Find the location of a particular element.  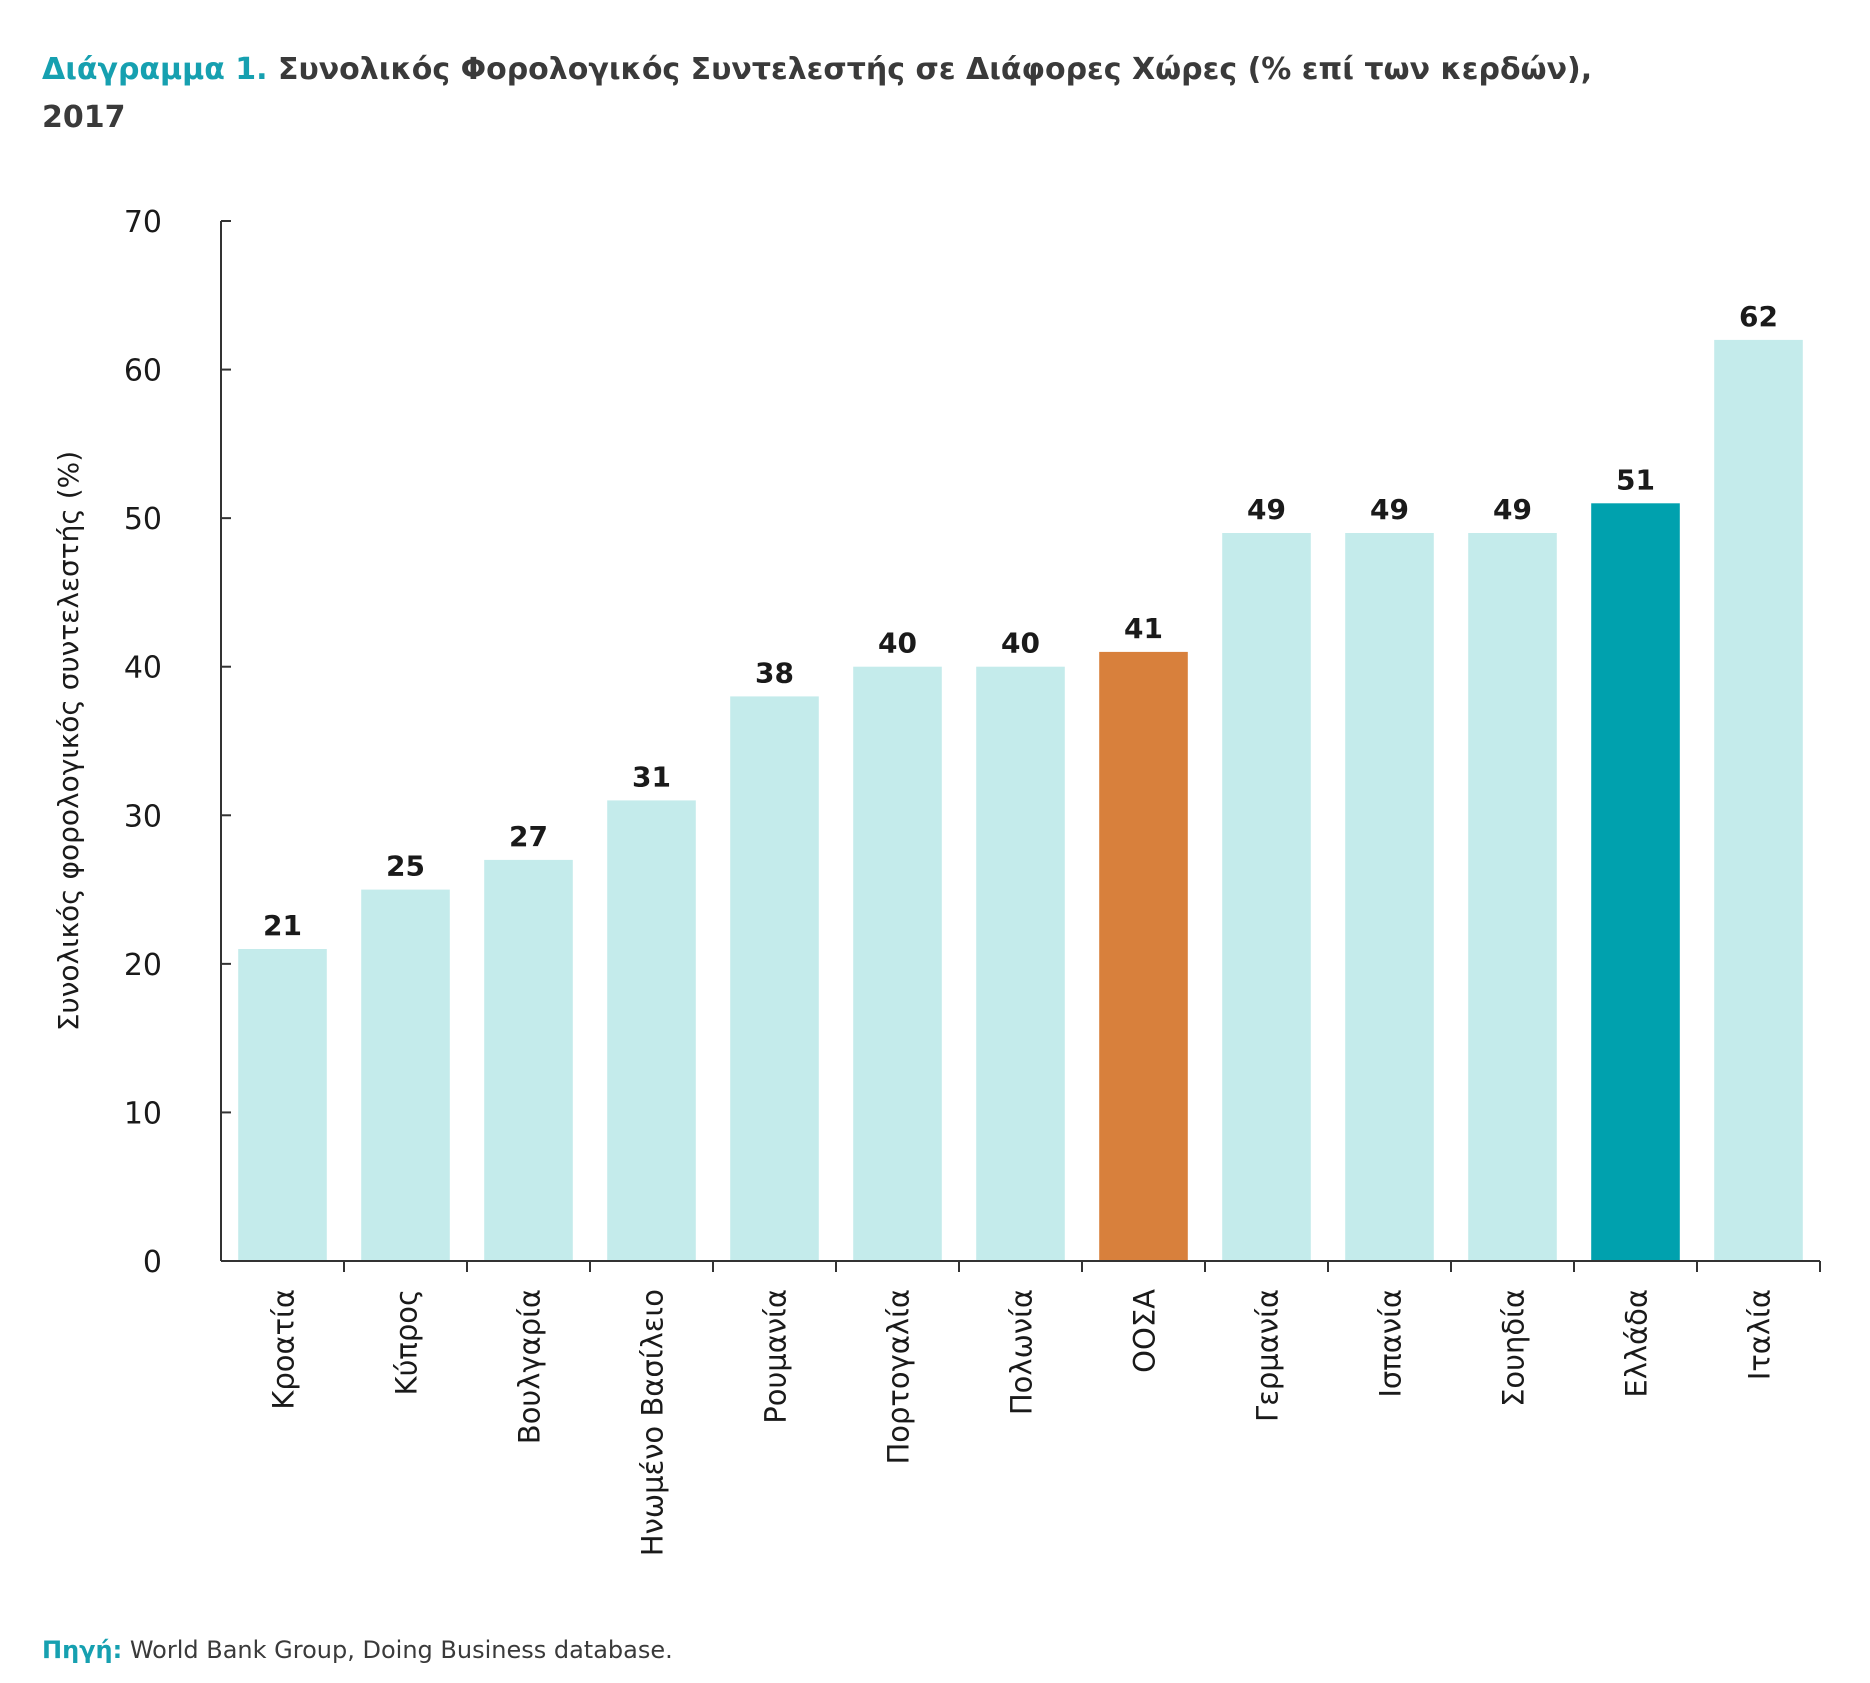

y-tick-label: 60 is located at coordinates (143, 371).